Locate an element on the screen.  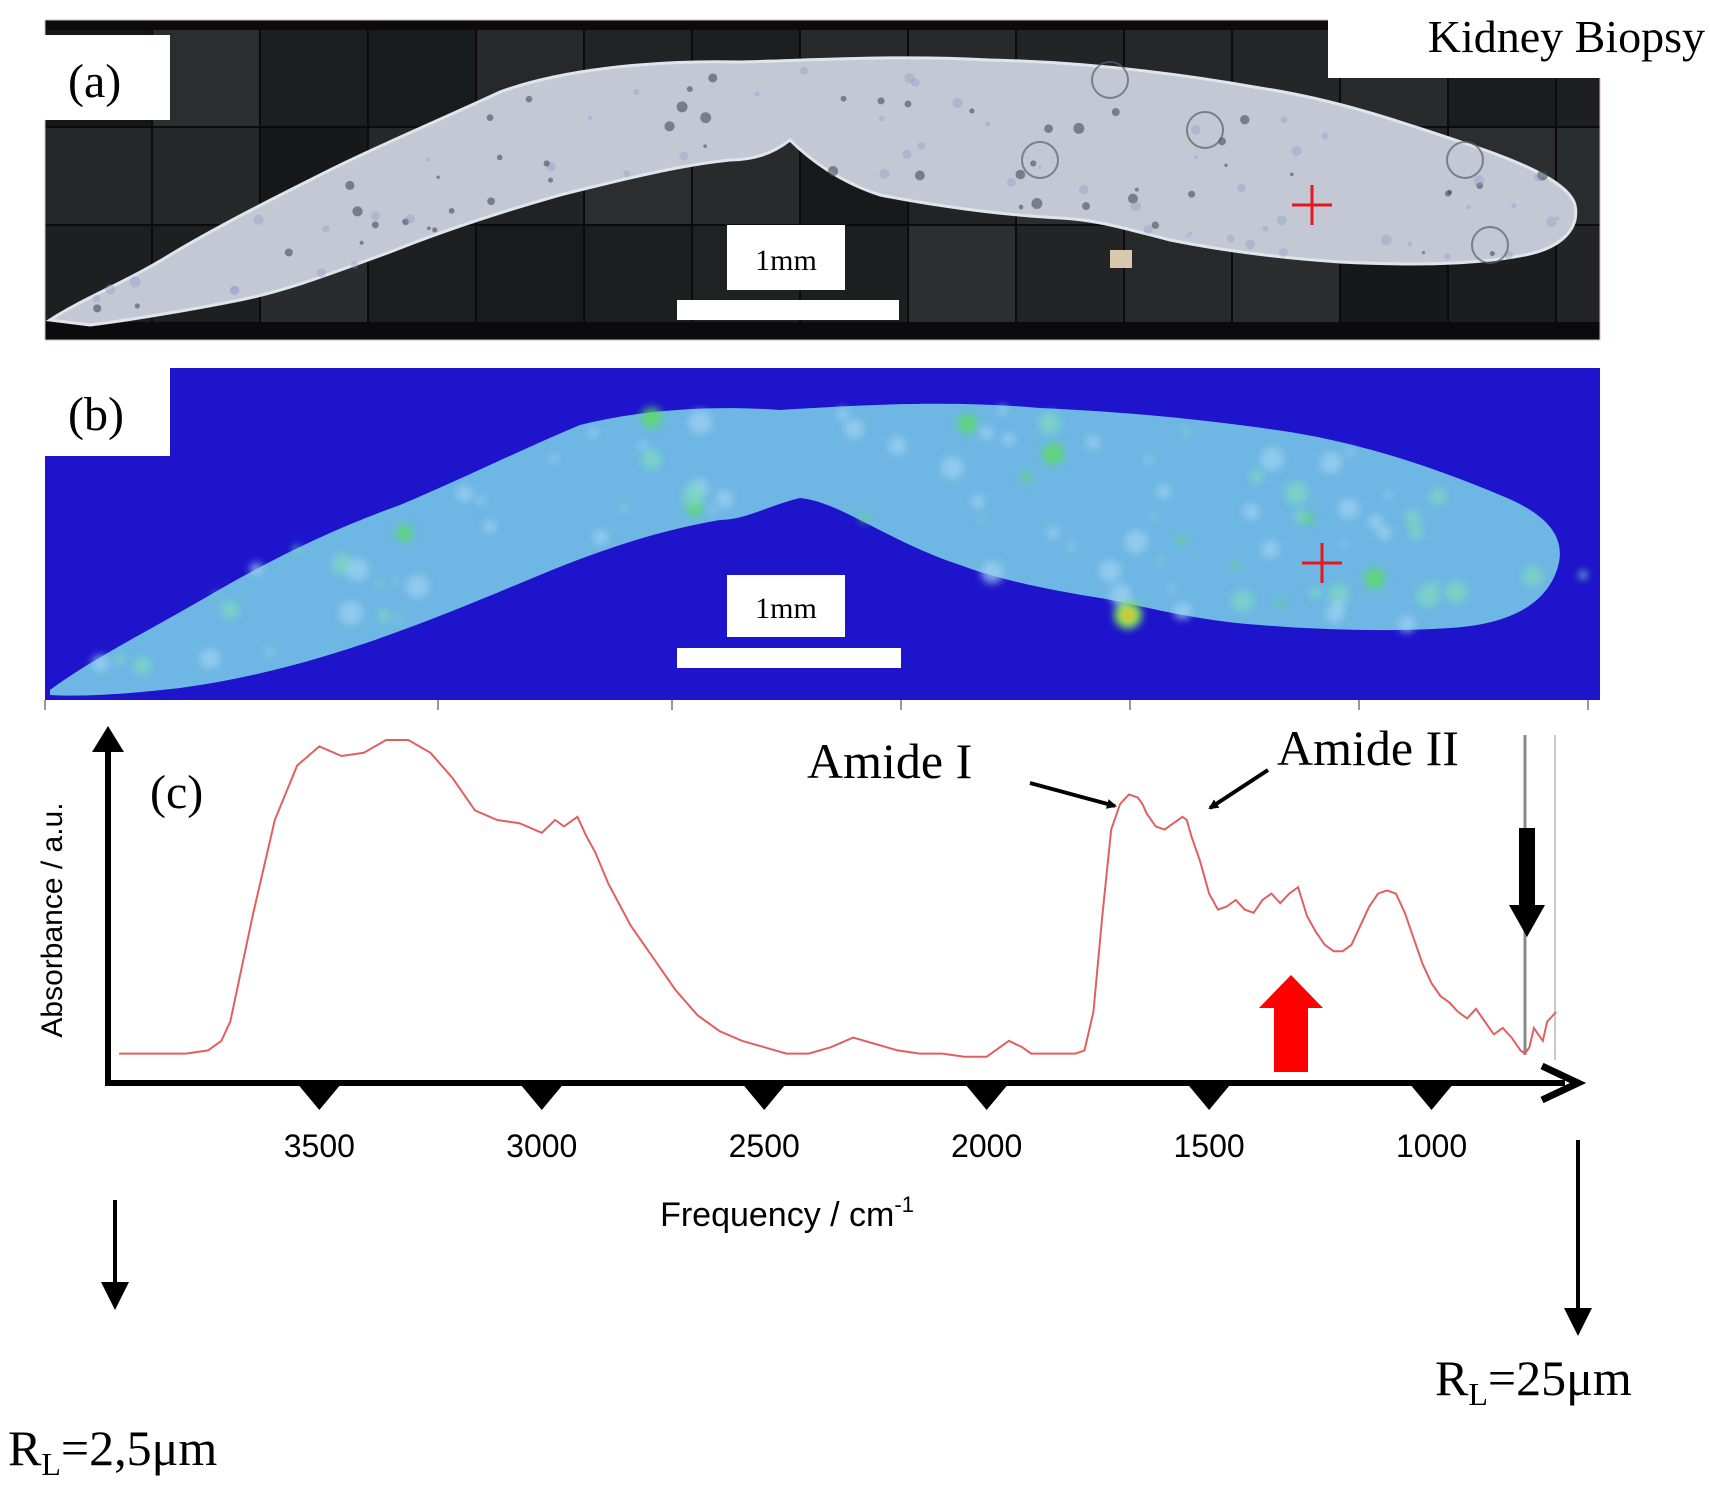
right-limit-arrowhead is located at coordinates (1578, 1322).